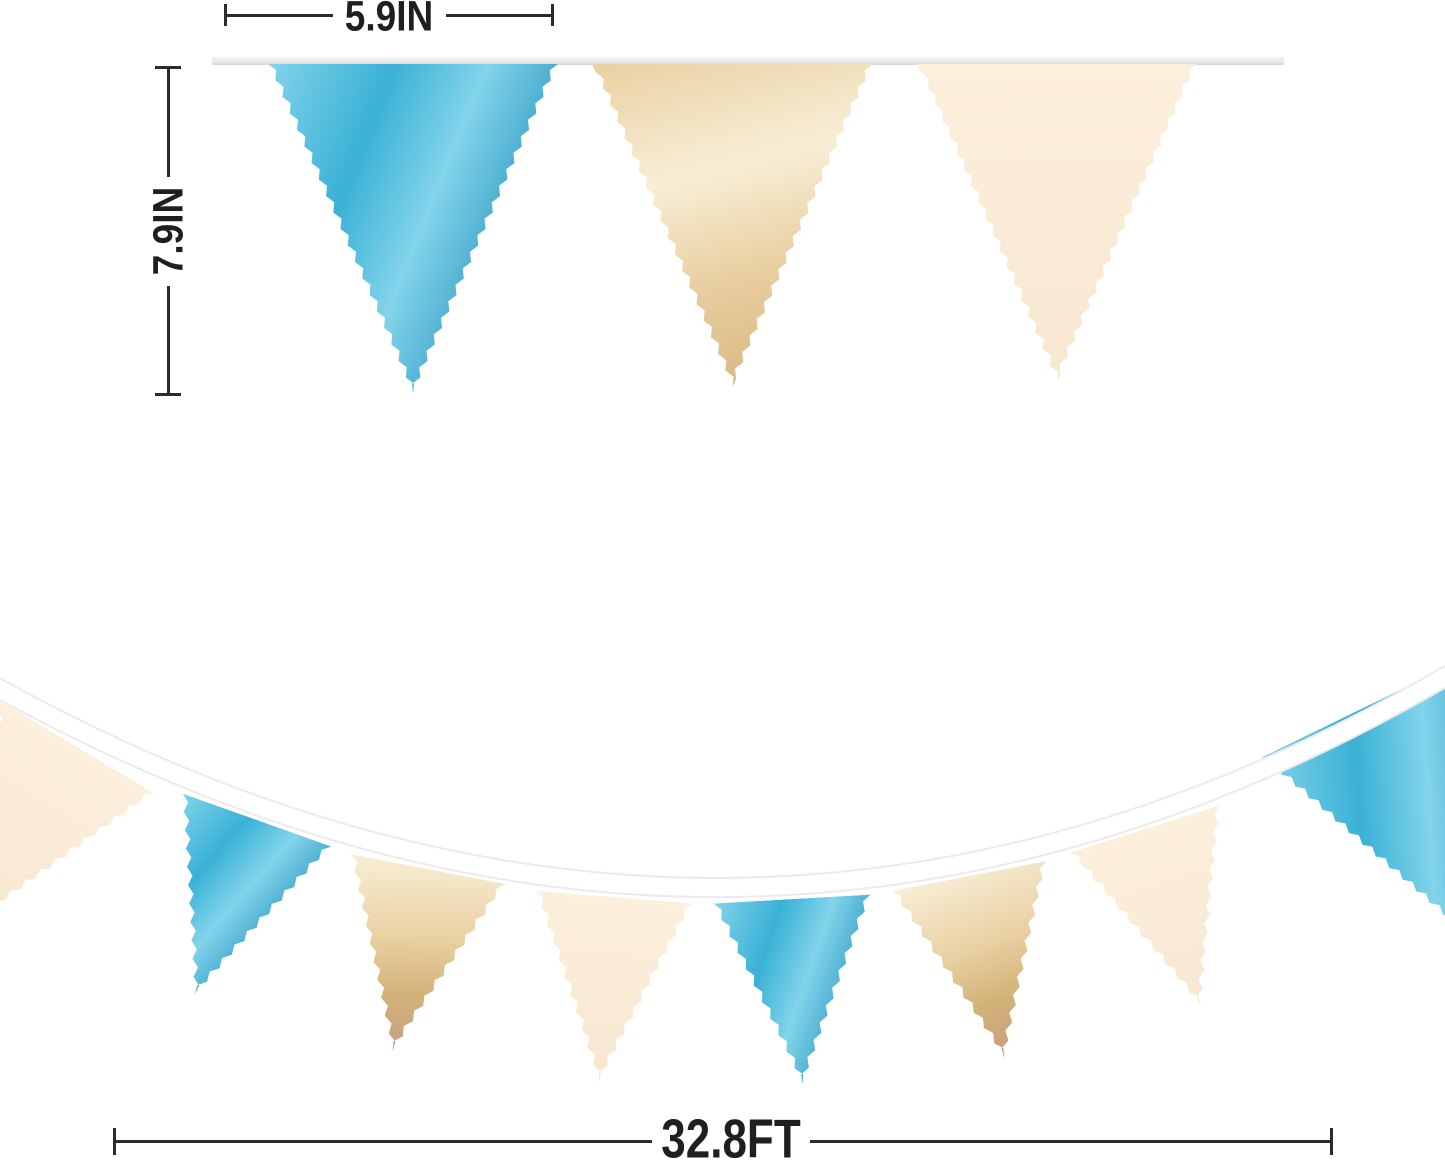 This screenshot has height=1164, width=1445. Describe the element at coordinates (498, 15) in the screenshot. I see `width-dim-right-line` at that location.